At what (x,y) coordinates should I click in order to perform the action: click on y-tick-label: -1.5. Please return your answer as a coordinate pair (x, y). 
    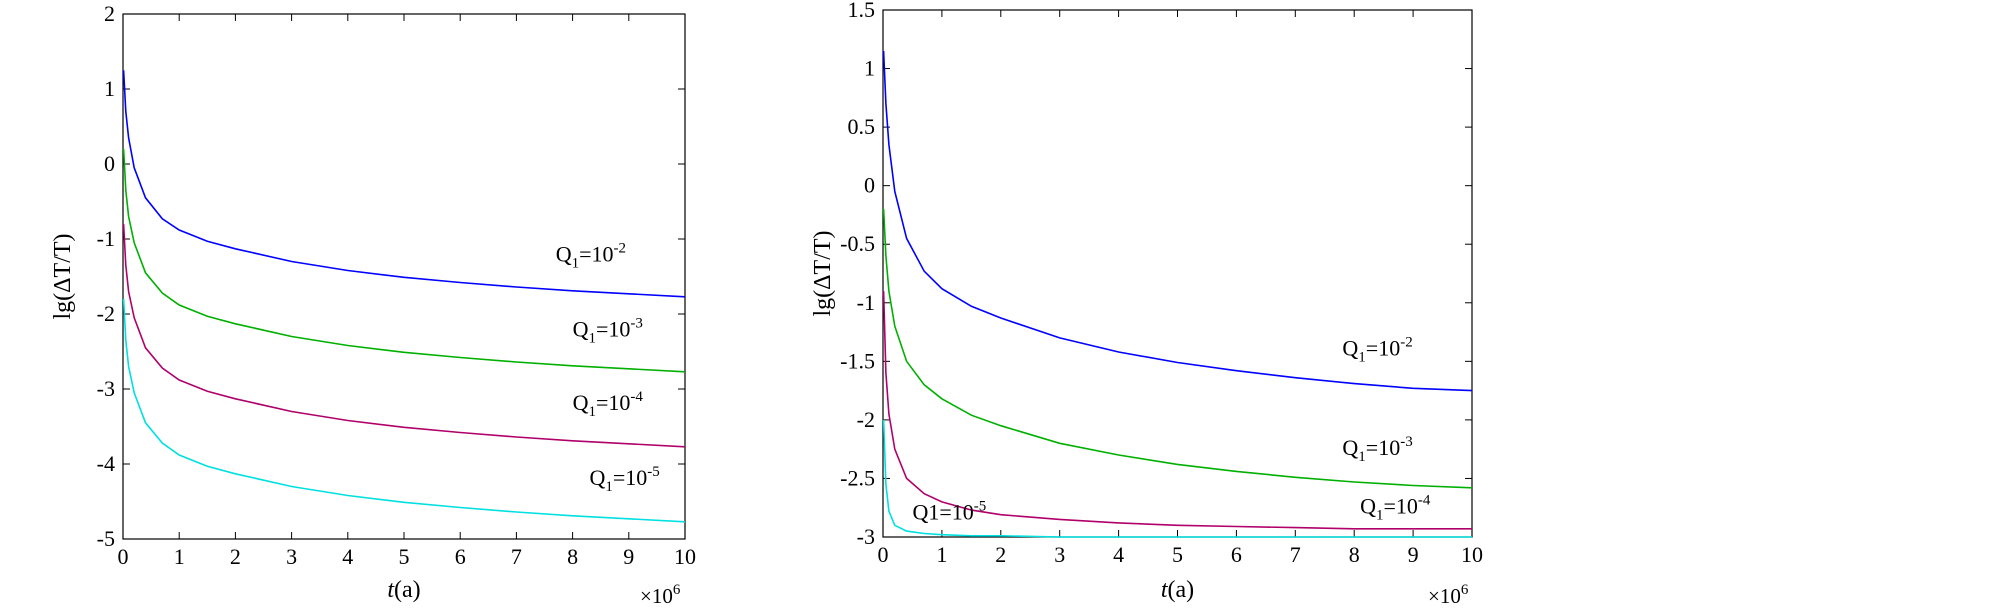
    Looking at the image, I should click on (857, 360).